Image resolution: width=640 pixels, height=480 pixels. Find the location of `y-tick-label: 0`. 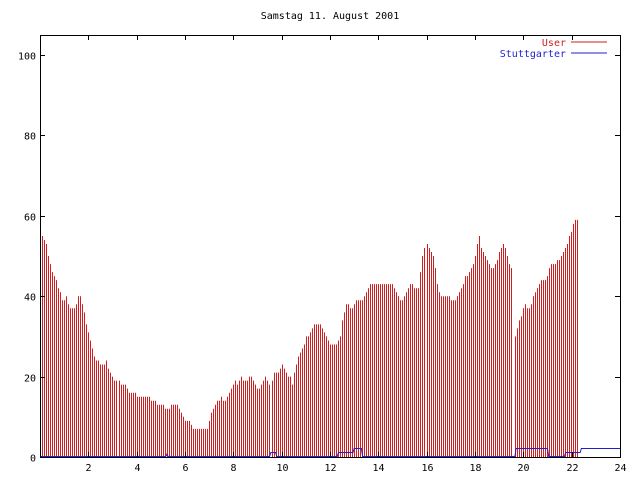

y-tick-label: 0 is located at coordinates (33, 459).